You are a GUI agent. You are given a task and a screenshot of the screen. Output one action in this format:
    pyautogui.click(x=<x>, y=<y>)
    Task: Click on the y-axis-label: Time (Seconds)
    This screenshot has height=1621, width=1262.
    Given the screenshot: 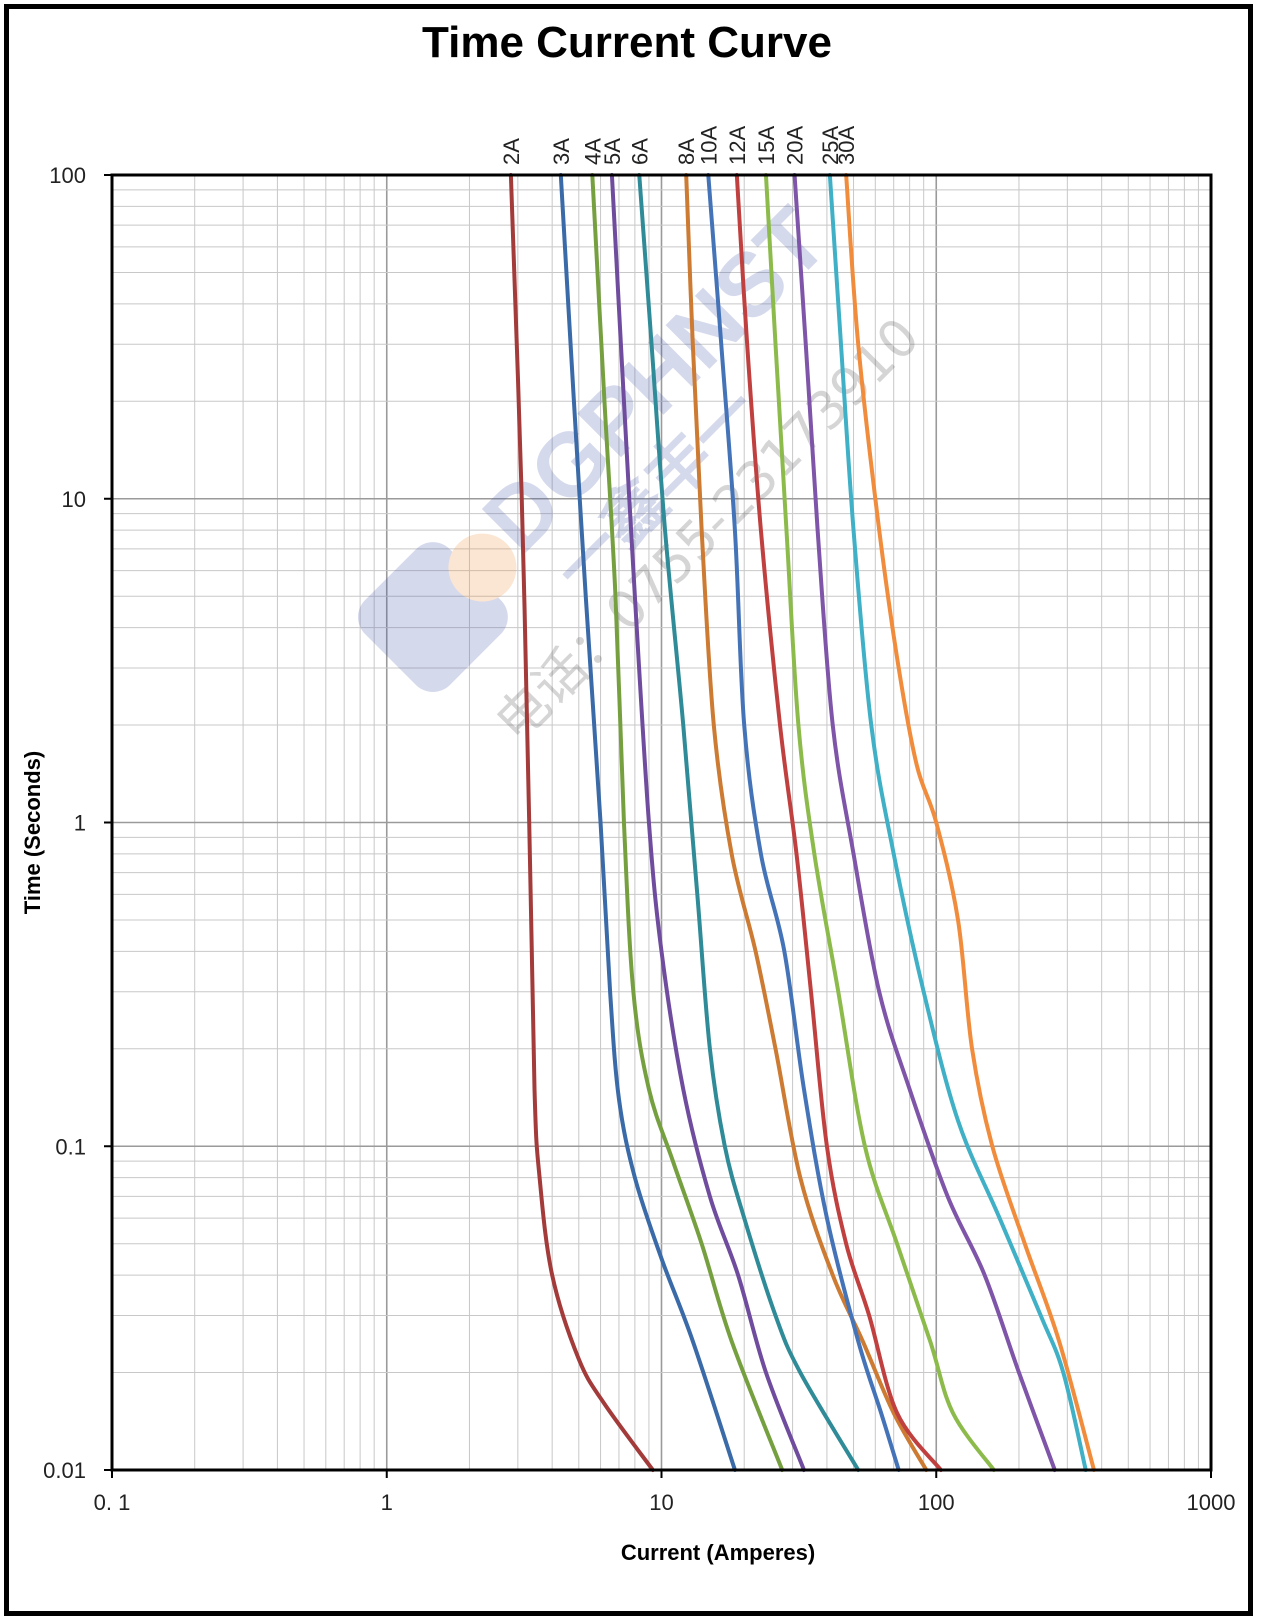 What is the action you would take?
    pyautogui.click(x=32, y=832)
    